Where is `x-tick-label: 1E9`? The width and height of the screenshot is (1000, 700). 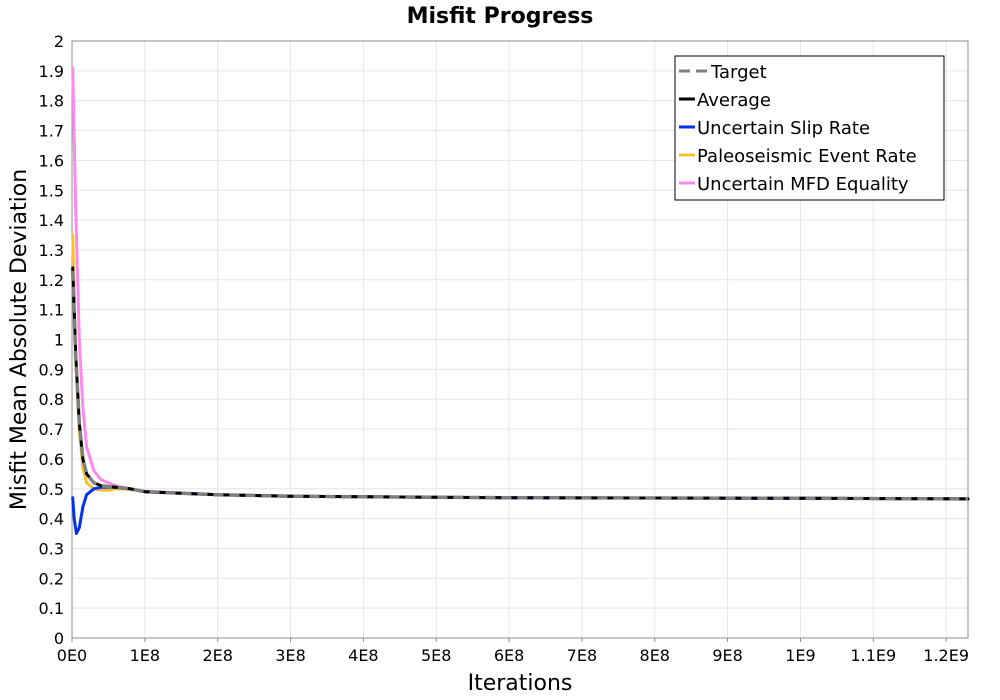
x-tick-label: 1E9 is located at coordinates (800, 655).